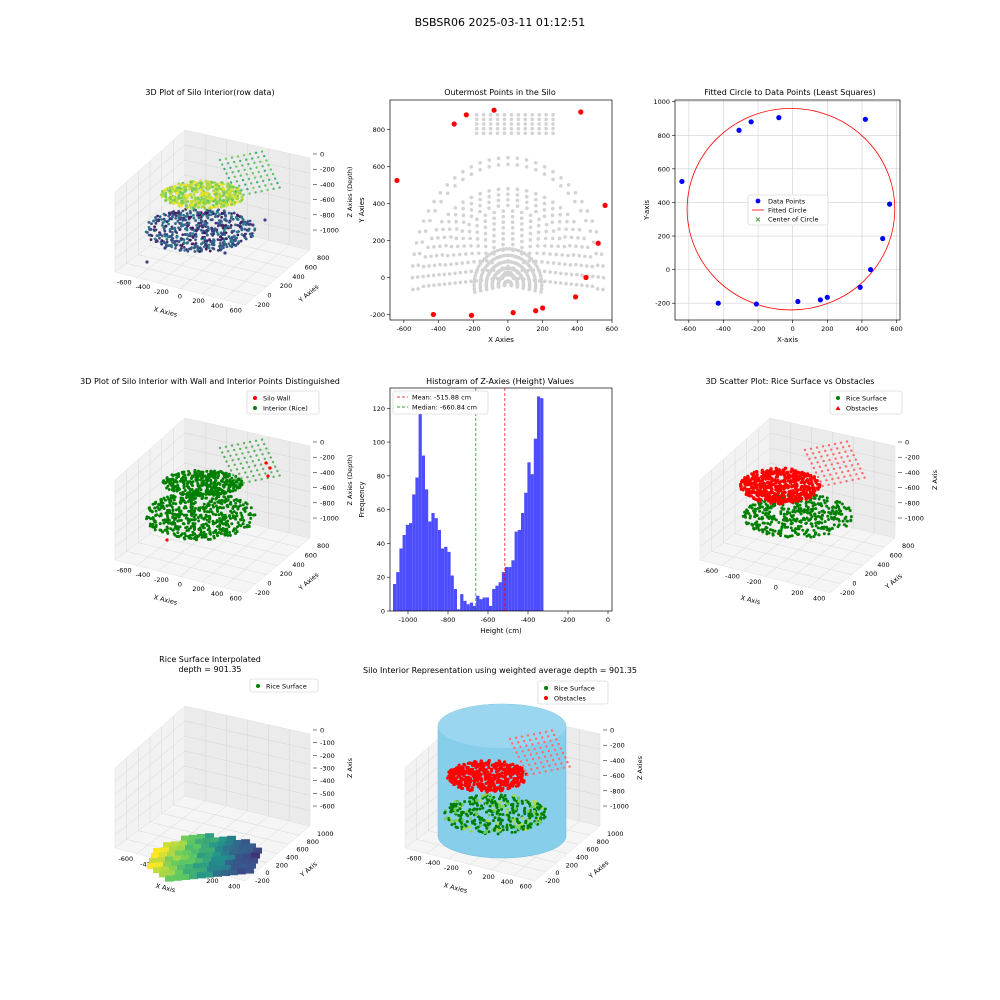  I want to click on p1-ztick-label: -1000, so click(329, 231).